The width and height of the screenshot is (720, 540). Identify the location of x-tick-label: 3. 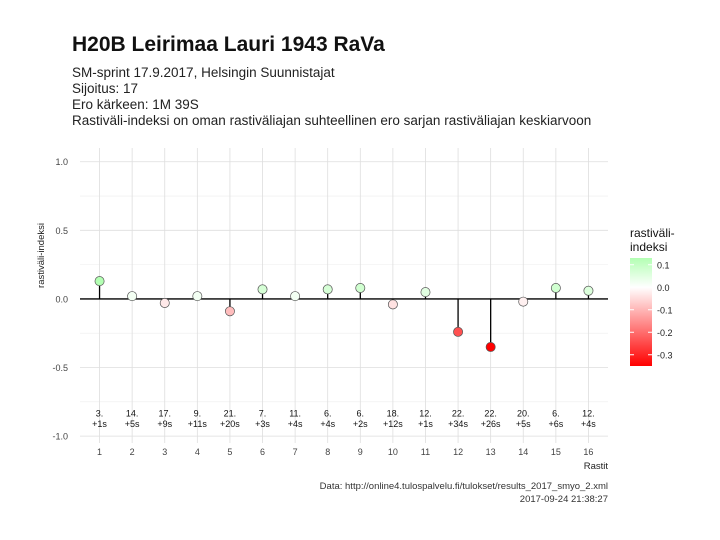
(164, 452).